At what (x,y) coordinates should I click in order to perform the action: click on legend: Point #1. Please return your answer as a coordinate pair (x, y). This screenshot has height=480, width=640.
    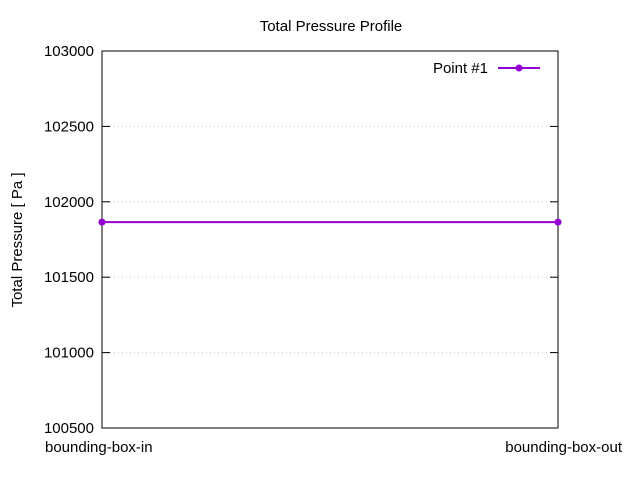
    Looking at the image, I should click on (486, 68).